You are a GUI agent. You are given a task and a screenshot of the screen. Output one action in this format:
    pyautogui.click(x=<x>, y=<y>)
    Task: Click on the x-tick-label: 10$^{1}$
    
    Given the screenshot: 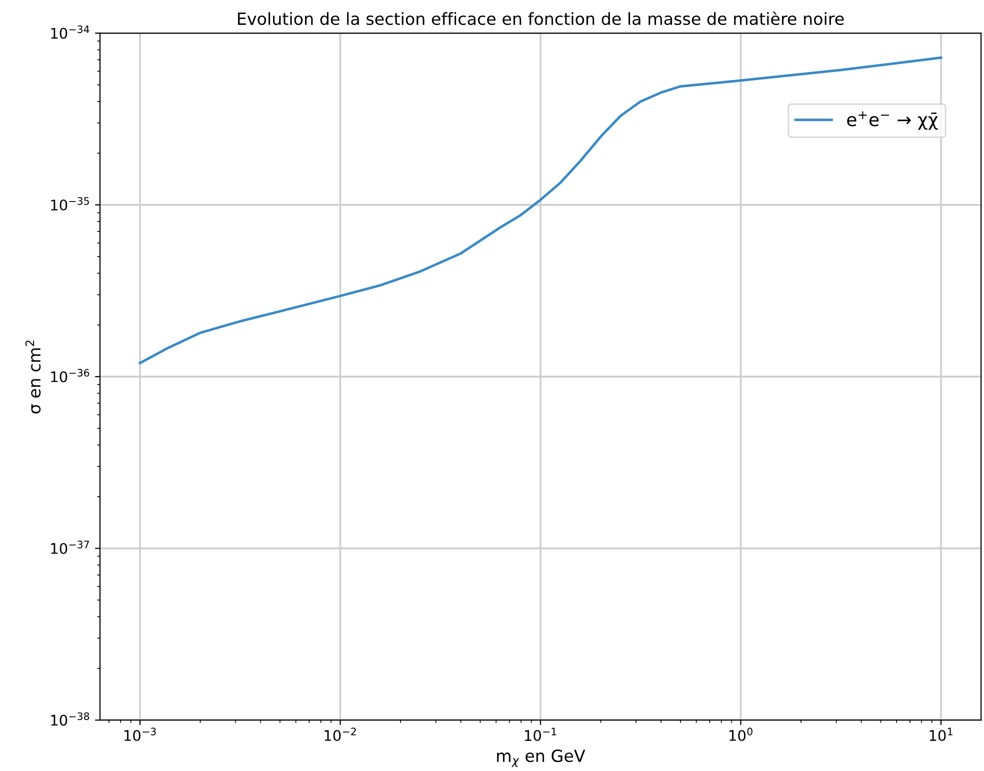 What is the action you would take?
    pyautogui.click(x=941, y=735)
    